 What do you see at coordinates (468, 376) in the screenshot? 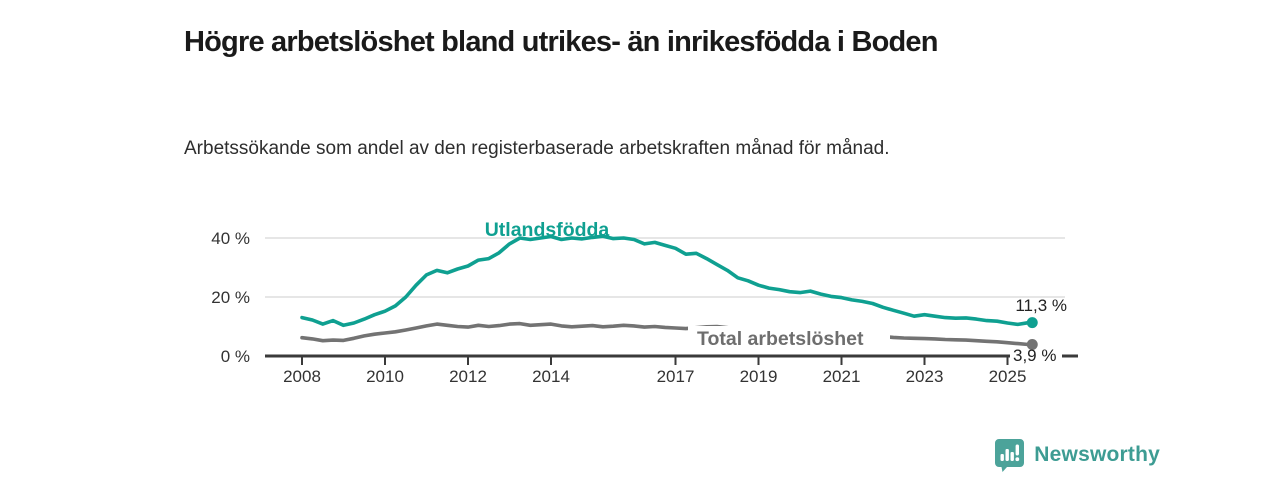
I see `x-tick-label-2012: 2012` at bounding box center [468, 376].